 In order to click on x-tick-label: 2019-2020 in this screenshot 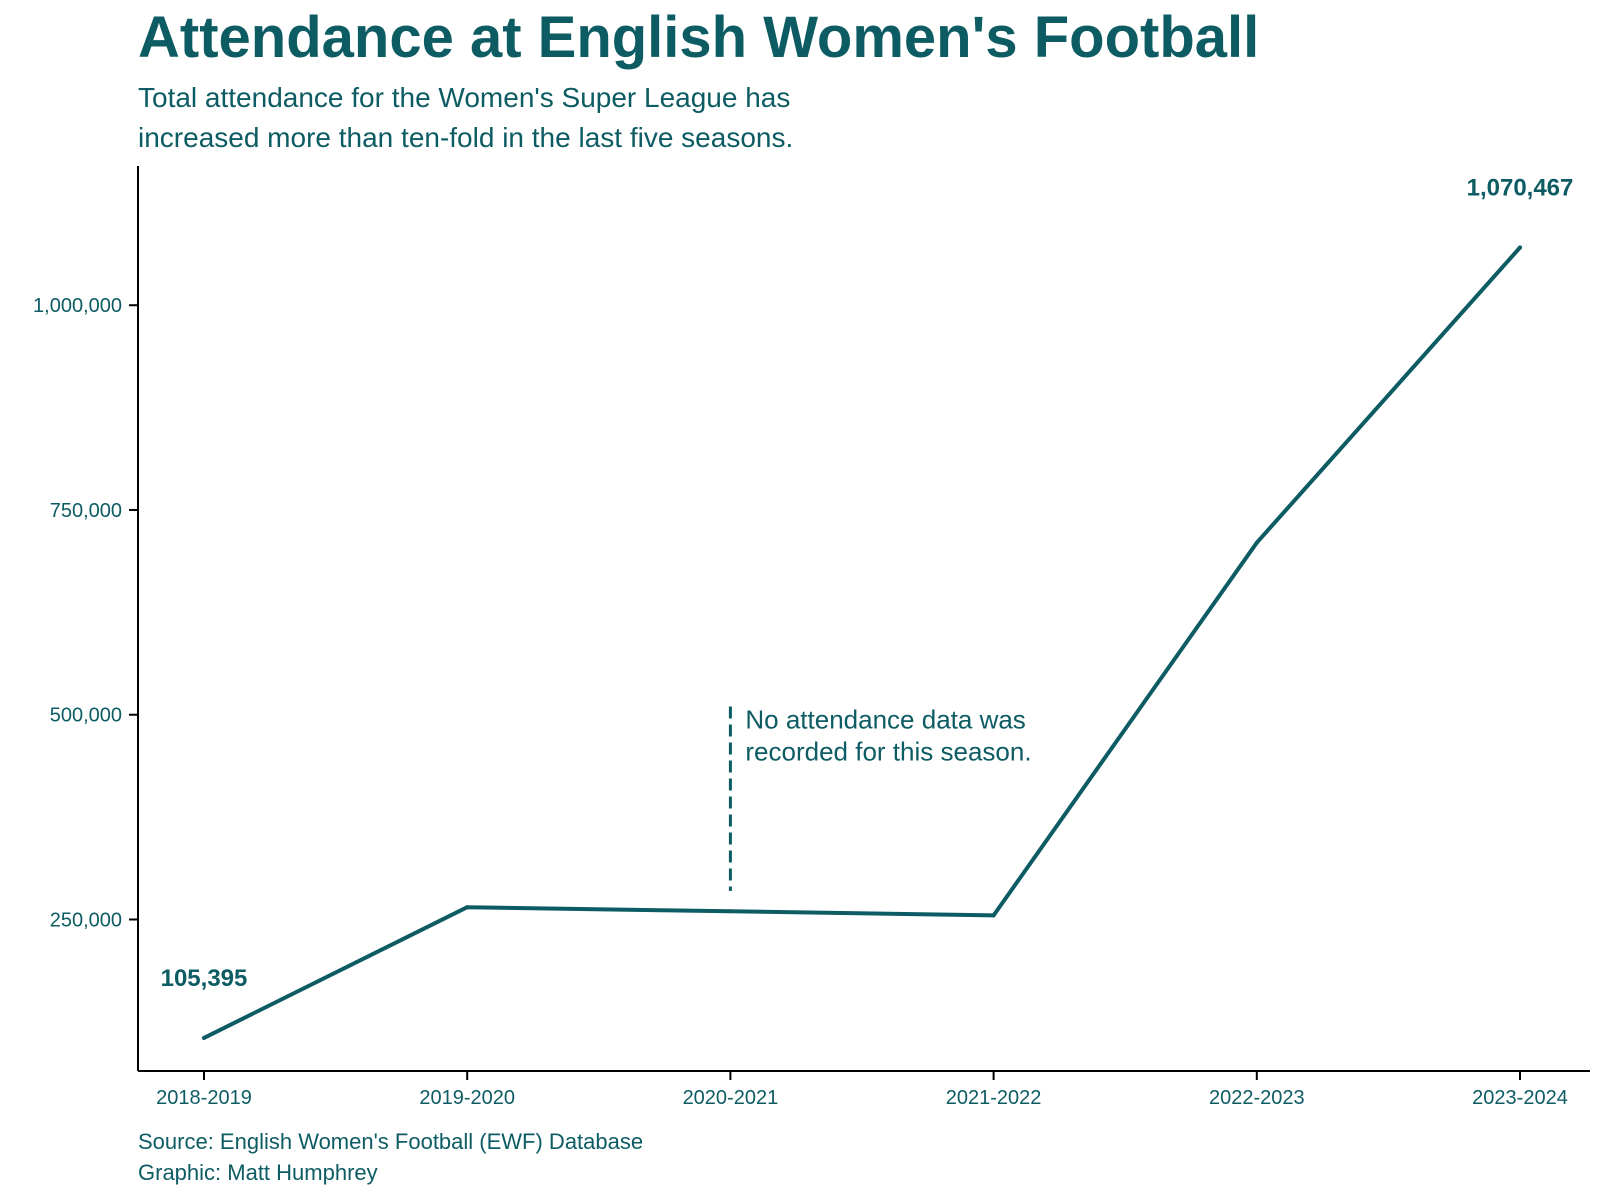, I will do `click(467, 1098)`.